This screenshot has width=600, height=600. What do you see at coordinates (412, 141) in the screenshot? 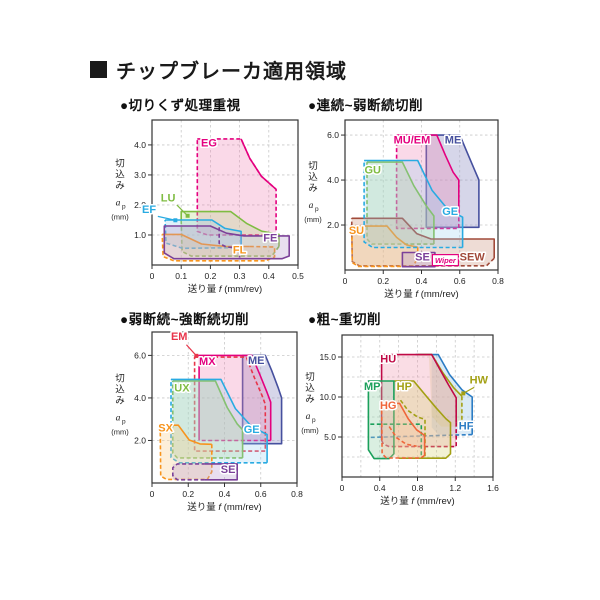
I see `region-label-MU/EM: MU/EM` at bounding box center [412, 141].